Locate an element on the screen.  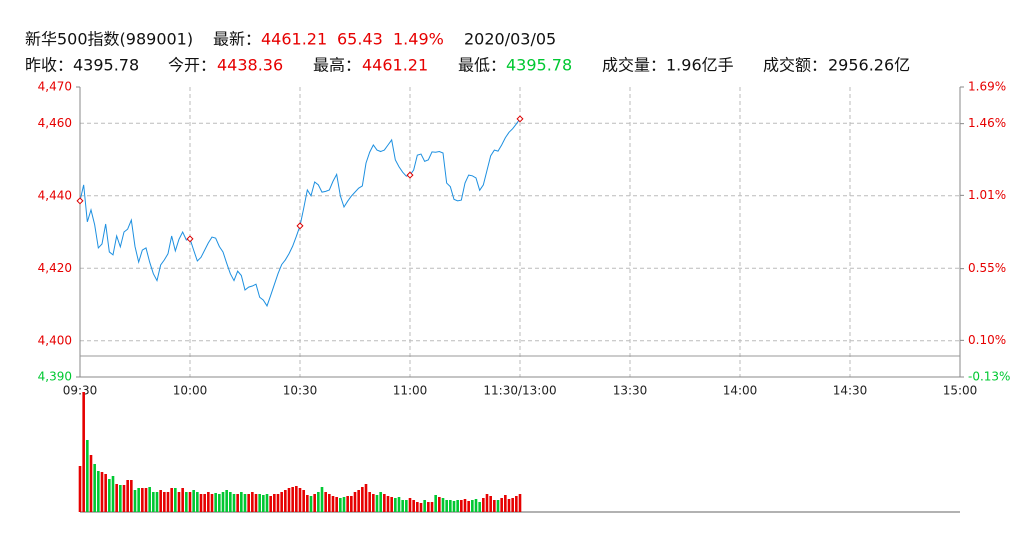
label: 今开： is located at coordinates (192, 65).